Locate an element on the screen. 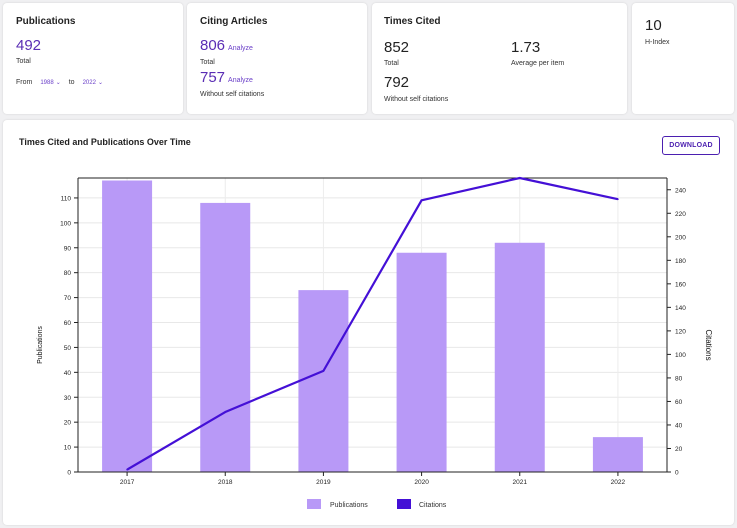 The image size is (737, 528). y-tick-label-left: 60 is located at coordinates (68, 323).